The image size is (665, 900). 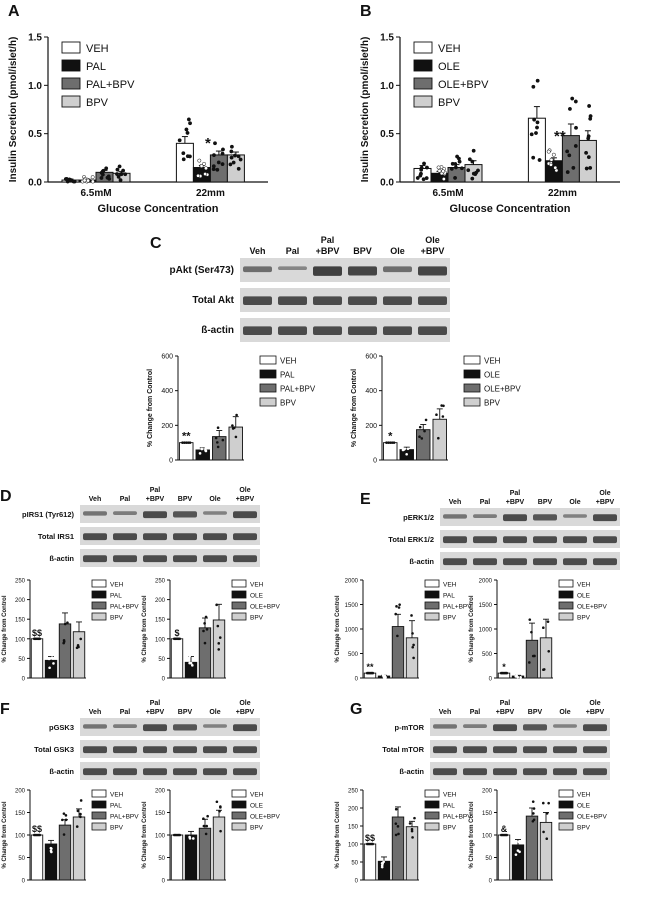 What do you see at coordinates (167, 391) in the screenshot?
I see `y-tick-label: 400` at bounding box center [167, 391].